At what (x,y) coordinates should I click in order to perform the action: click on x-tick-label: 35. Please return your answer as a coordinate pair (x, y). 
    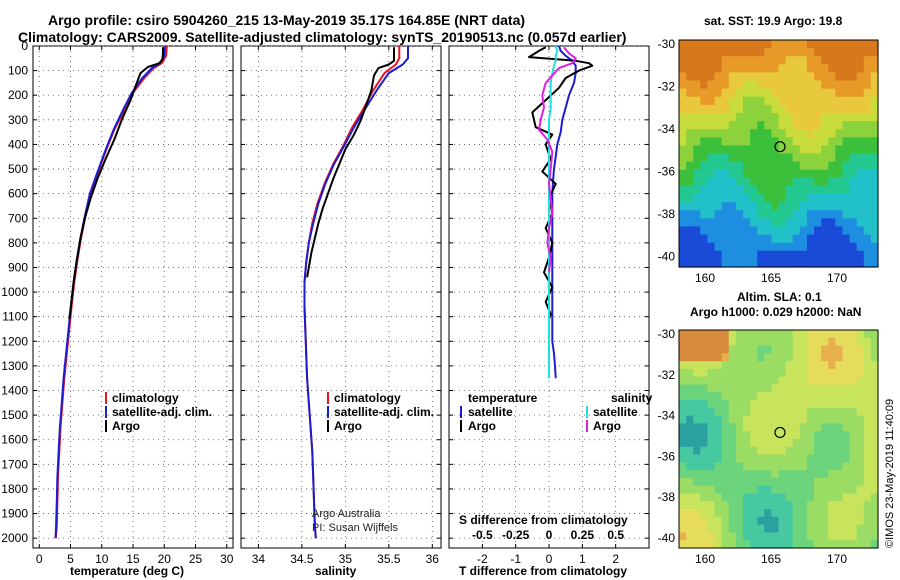
    Looking at the image, I should click on (346, 559).